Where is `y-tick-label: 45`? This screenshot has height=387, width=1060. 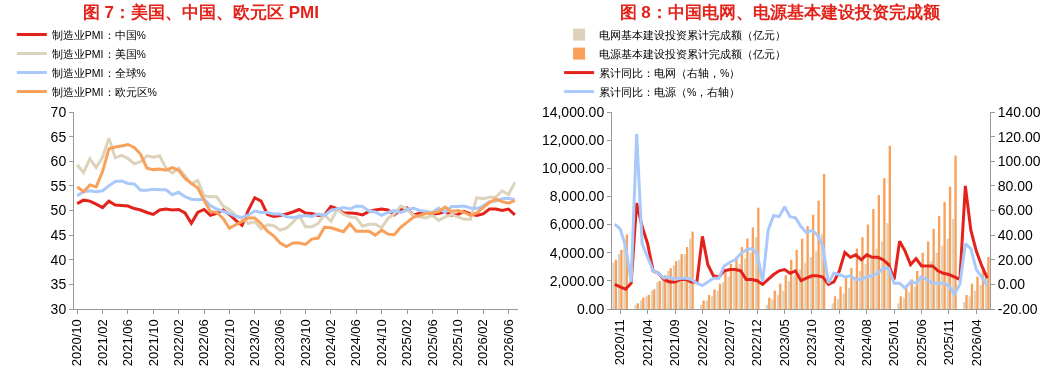
y-tick-label: 45 is located at coordinates (58, 235).